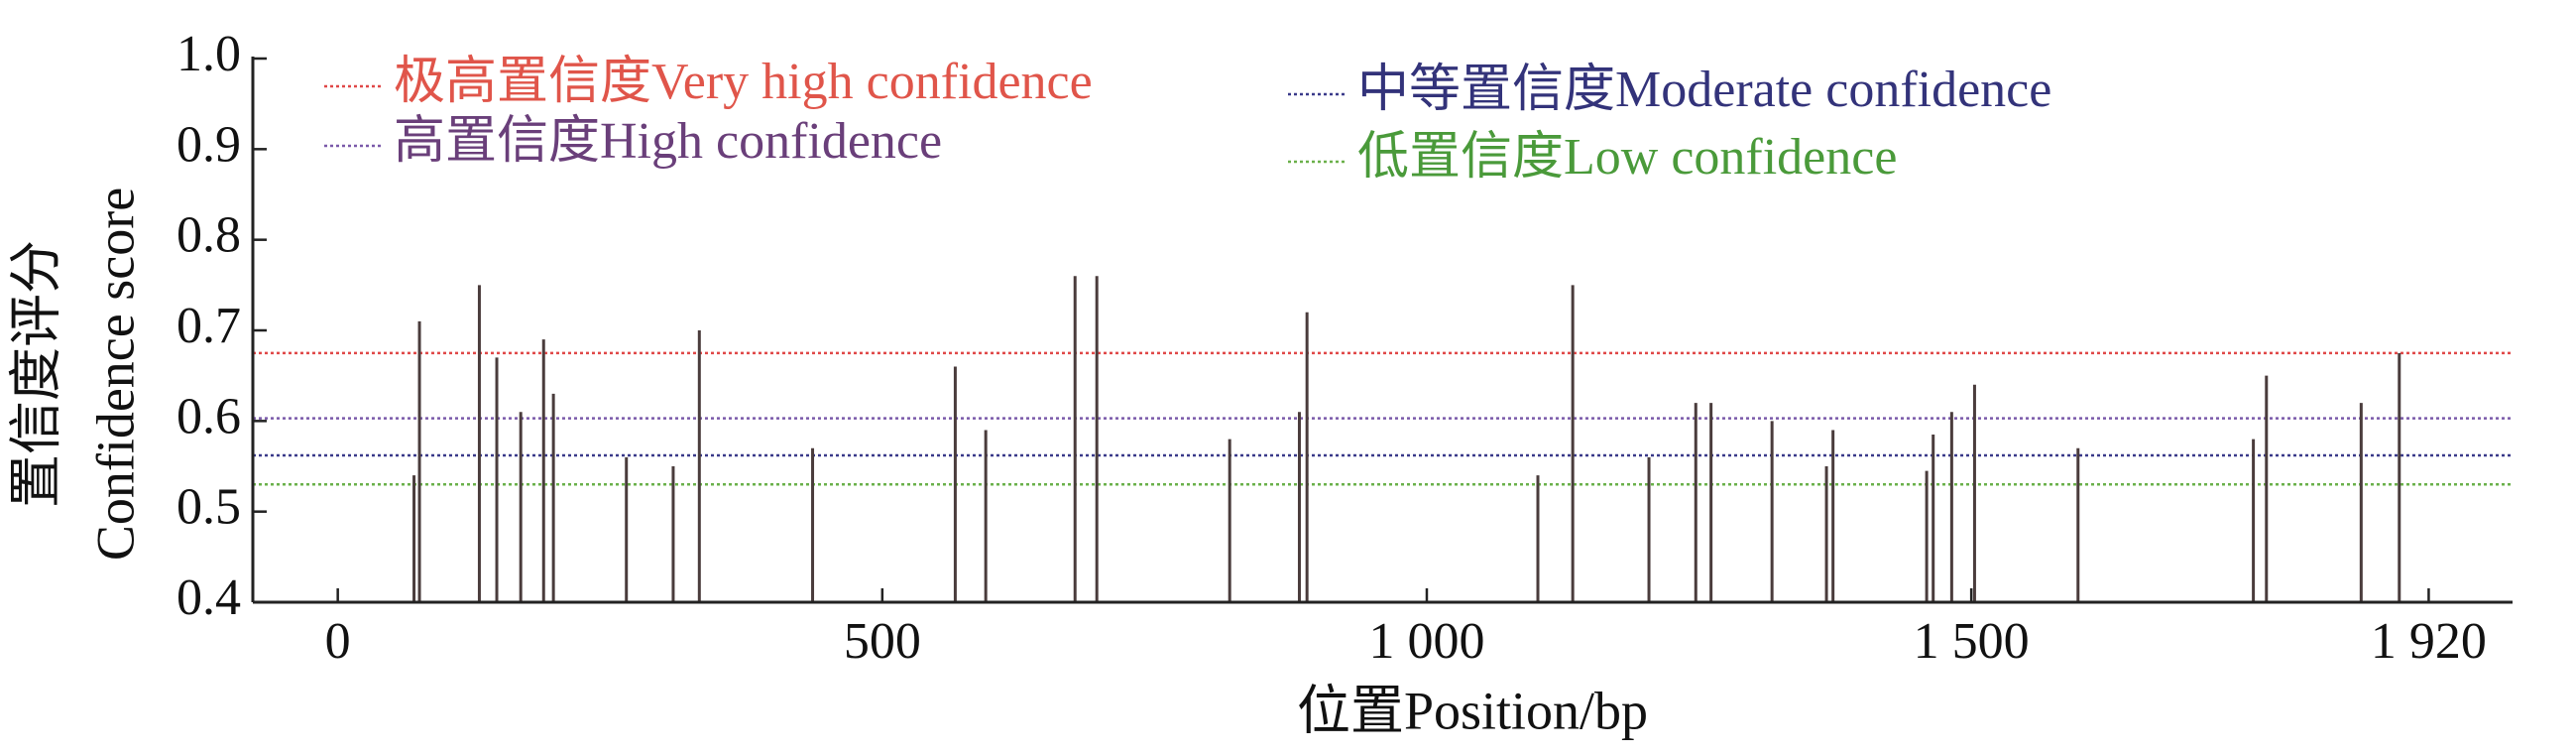  Describe the element at coordinates (1472, 710) in the screenshot. I see `x-axis-label: 位置Position/bp` at that location.